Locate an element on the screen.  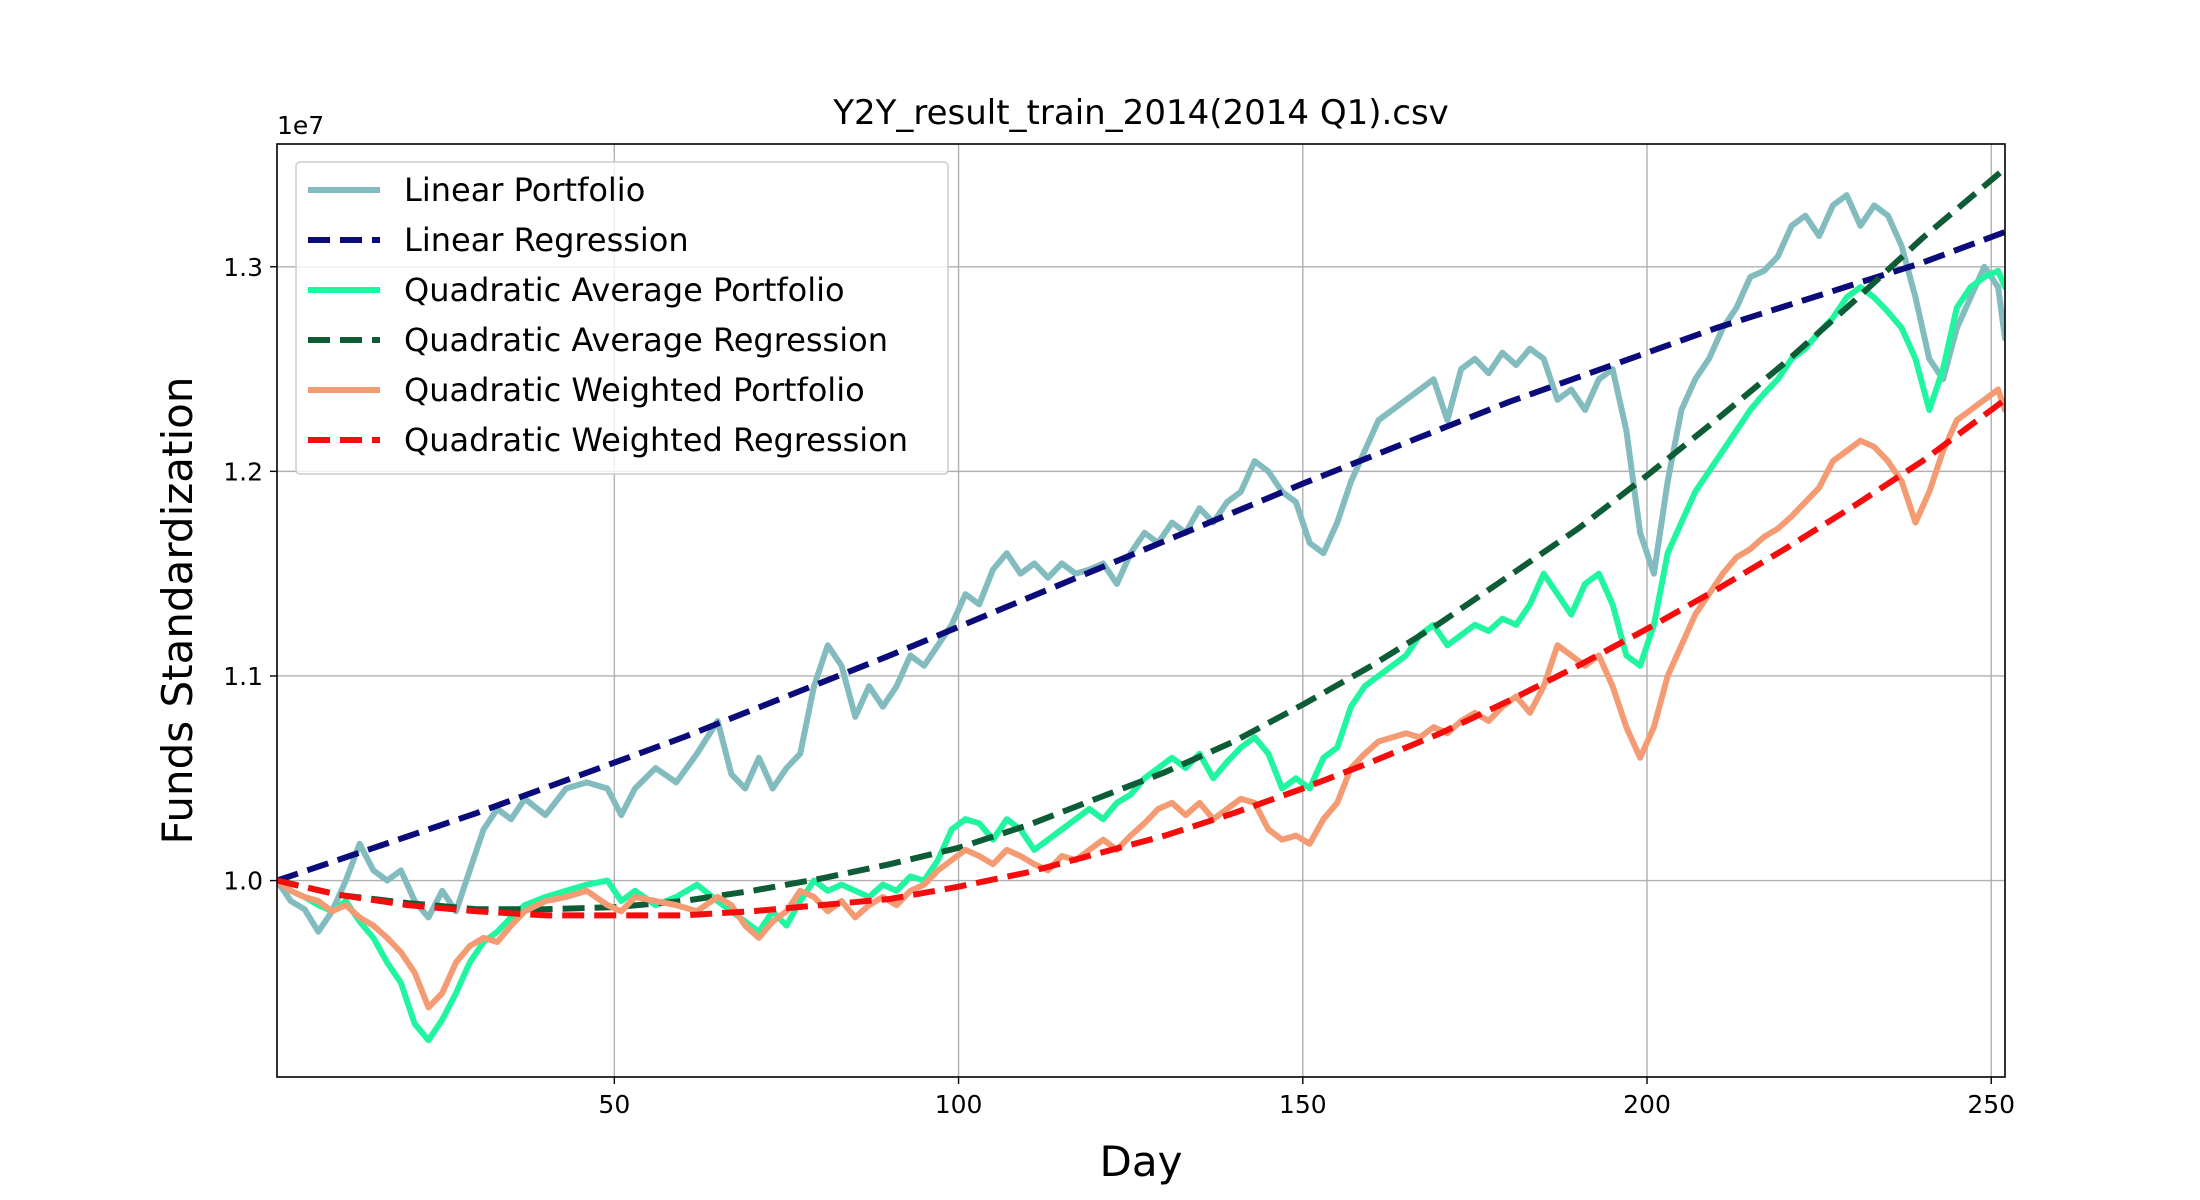
legend-label: Quadratic Weighted Portfolio is located at coordinates (634, 390).